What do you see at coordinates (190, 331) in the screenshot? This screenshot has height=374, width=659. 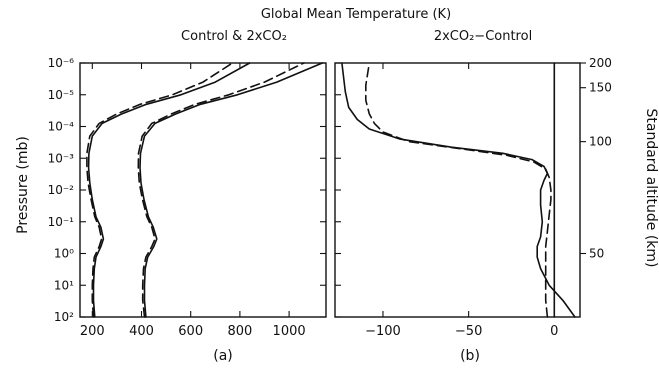 I see `x-tick-label-a: 600` at bounding box center [190, 331].